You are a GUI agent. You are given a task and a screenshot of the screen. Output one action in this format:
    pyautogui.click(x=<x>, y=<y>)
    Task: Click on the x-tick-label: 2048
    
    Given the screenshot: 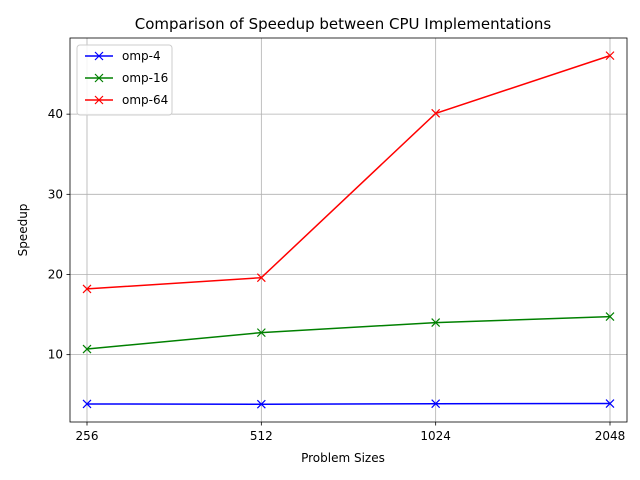 What is the action you would take?
    pyautogui.click(x=610, y=436)
    